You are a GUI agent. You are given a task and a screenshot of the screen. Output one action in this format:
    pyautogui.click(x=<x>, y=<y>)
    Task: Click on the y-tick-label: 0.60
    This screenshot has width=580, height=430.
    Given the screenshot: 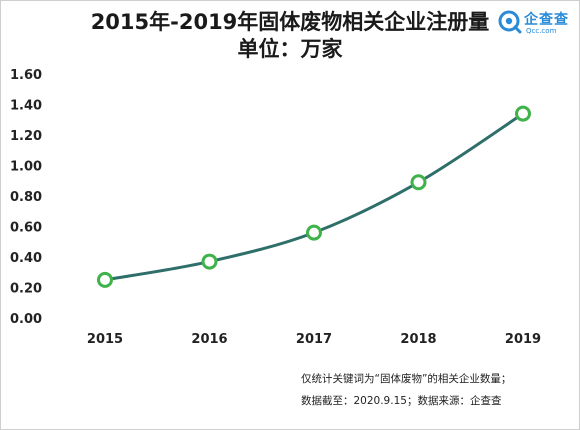 What is the action you would take?
    pyautogui.click(x=26, y=228)
    